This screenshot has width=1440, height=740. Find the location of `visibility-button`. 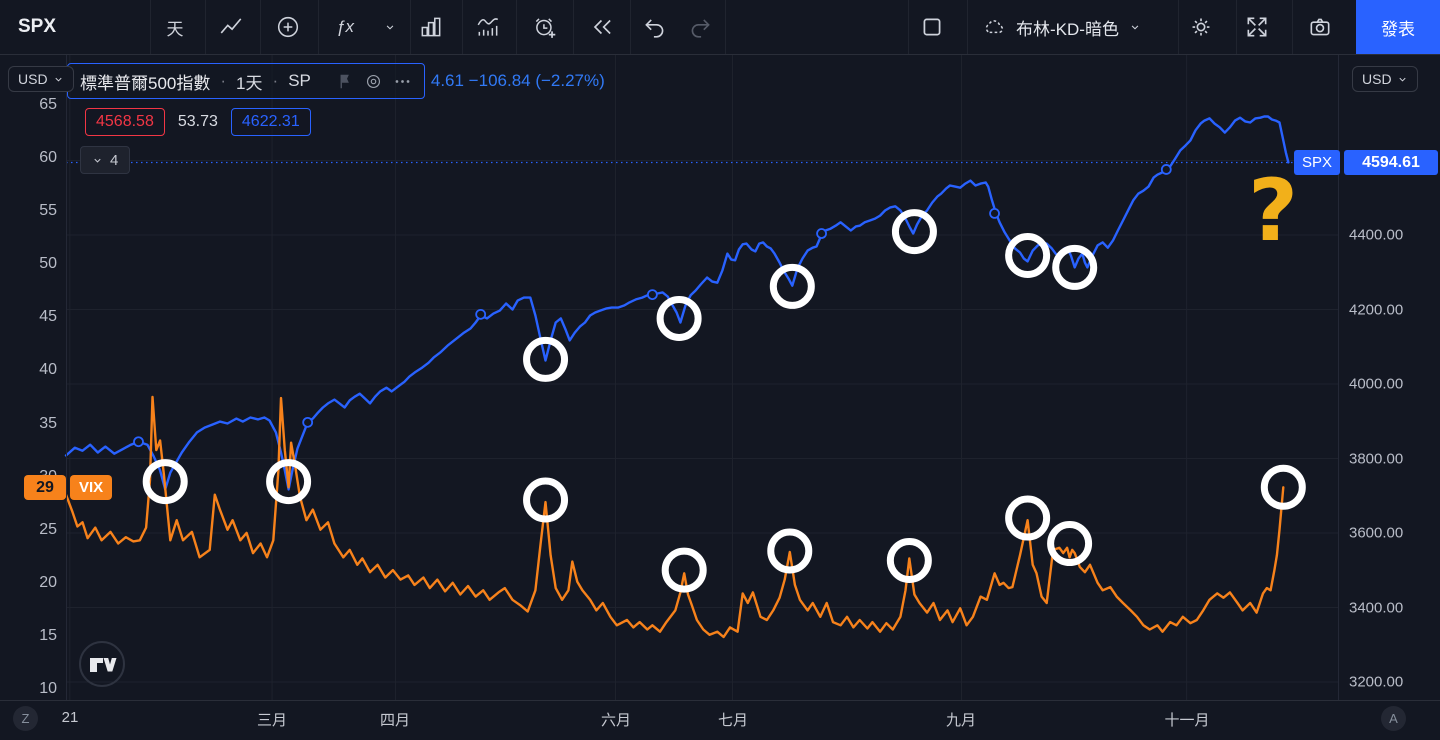

visibility-button is located at coordinates (373, 81).